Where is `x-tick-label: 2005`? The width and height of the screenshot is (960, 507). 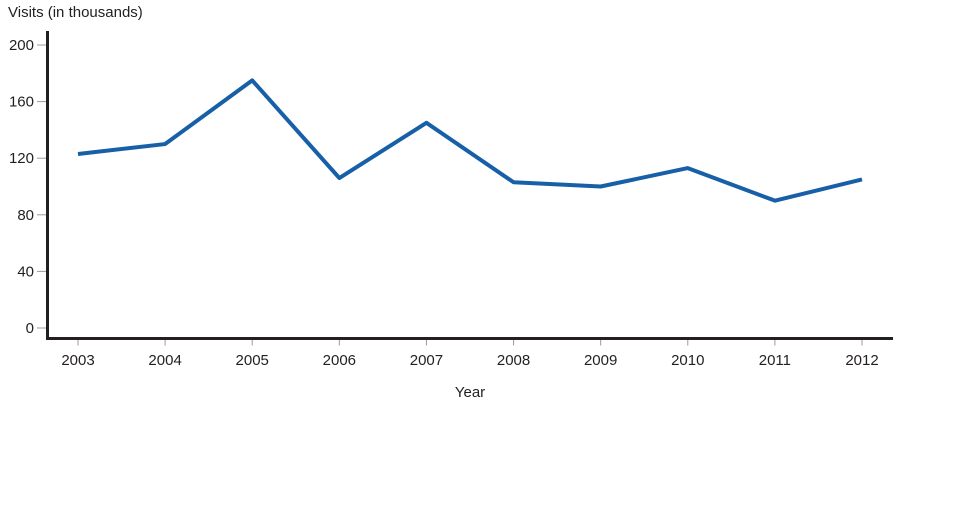 x-tick-label: 2005 is located at coordinates (252, 360).